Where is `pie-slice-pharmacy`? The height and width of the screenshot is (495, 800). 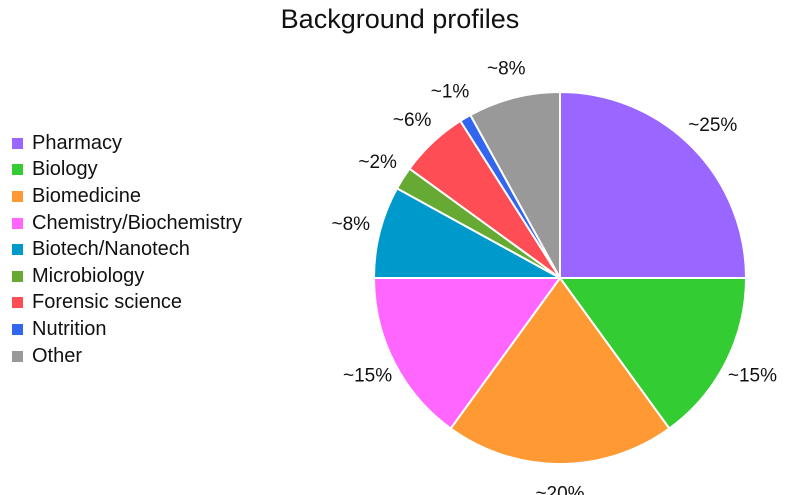 pie-slice-pharmacy is located at coordinates (653, 184).